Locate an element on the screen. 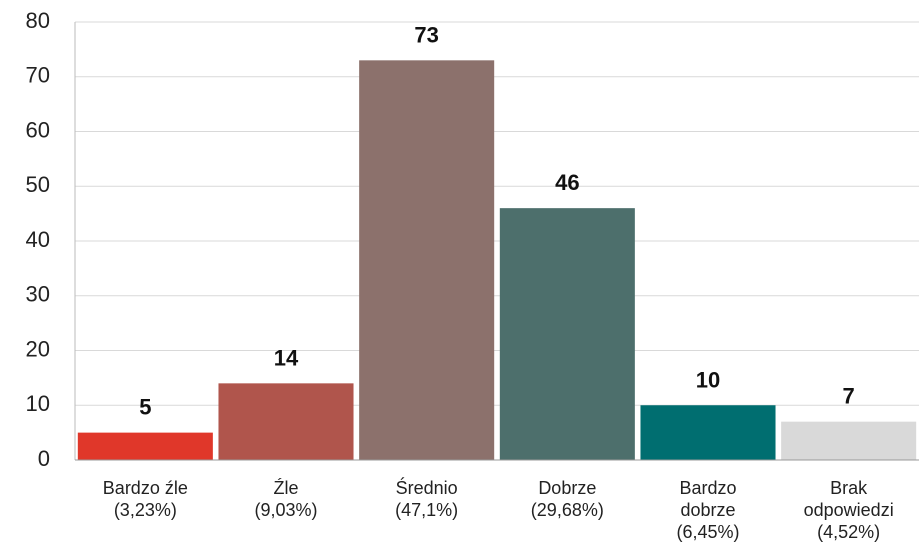 This screenshot has width=919, height=551. x-tick-label: Dobrze (29,68%) is located at coordinates (567, 499).